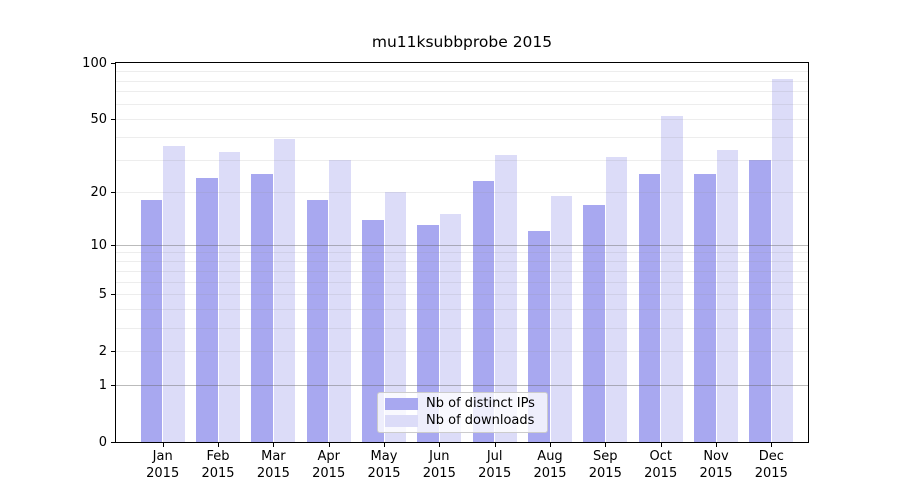 Image resolution: width=900 pixels, height=500 pixels. Describe the element at coordinates (329, 445) in the screenshot. I see `x-tick-mark-apr` at that location.